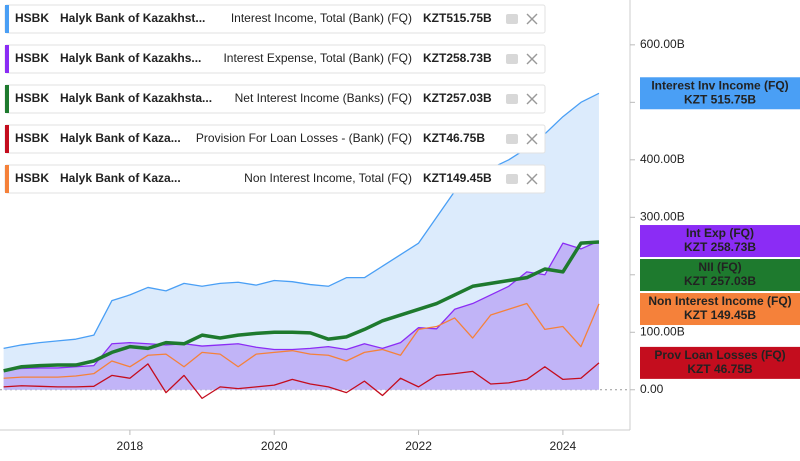  Describe the element at coordinates (720, 315) in the screenshot. I see `tag-value: KZT 149.45B` at that location.